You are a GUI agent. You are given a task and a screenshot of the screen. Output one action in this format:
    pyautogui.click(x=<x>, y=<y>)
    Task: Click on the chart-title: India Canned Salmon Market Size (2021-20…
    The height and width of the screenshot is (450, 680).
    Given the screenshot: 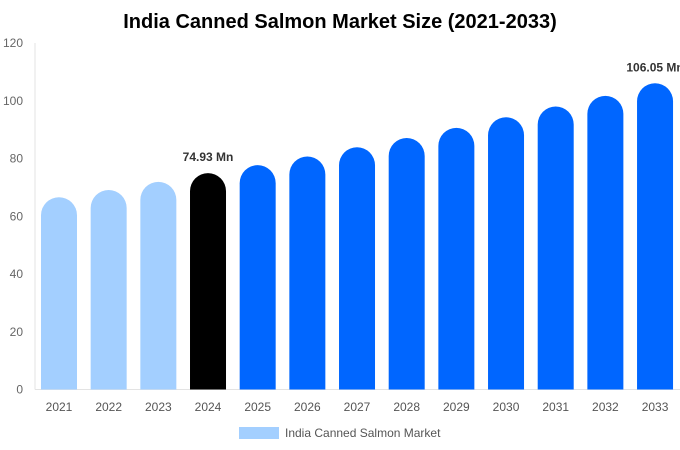 What is the action you would take?
    pyautogui.click(x=340, y=22)
    